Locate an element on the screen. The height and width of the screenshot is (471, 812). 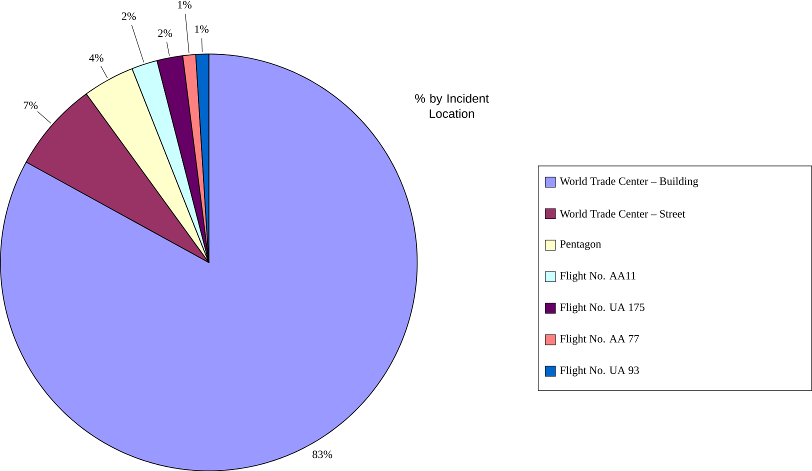
legend-label: Flight No. AA 77 is located at coordinates (599, 339).